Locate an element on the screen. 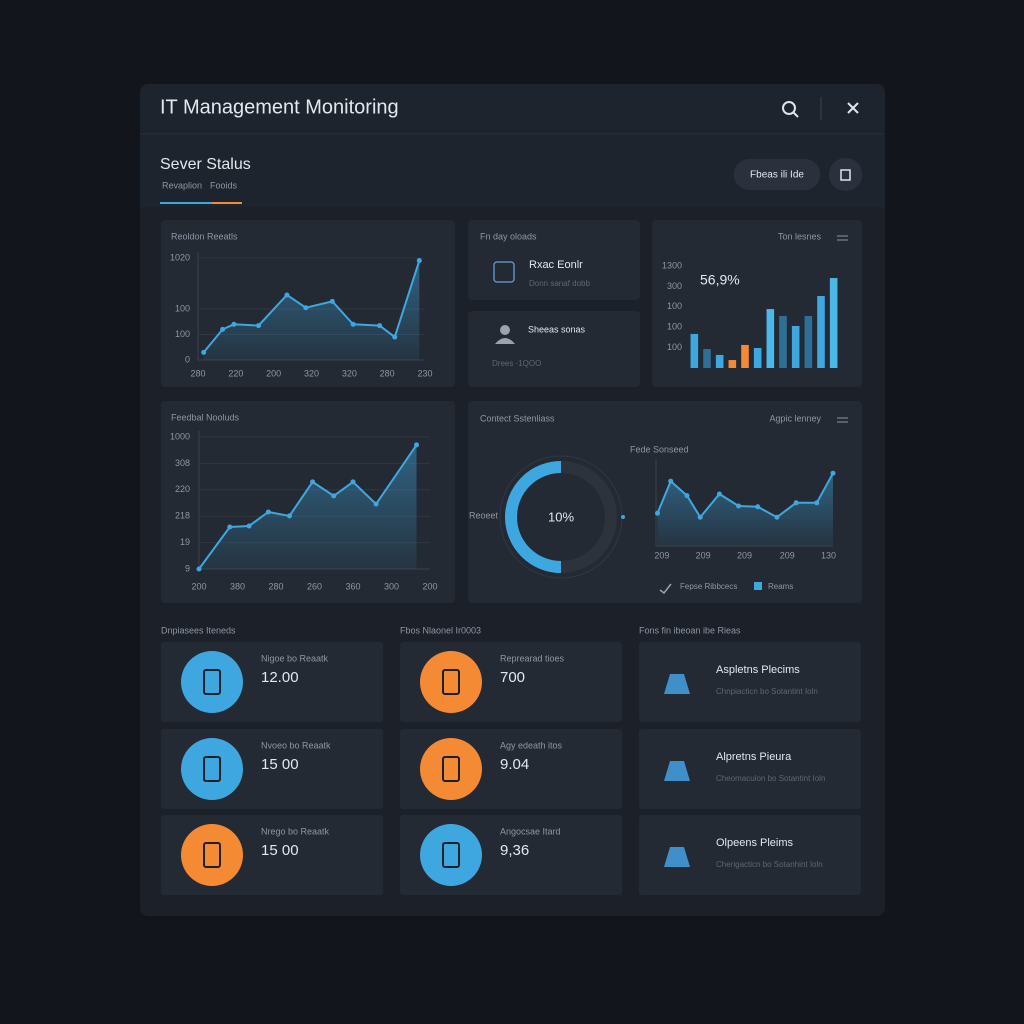  legend-label: Reams is located at coordinates (780, 586).